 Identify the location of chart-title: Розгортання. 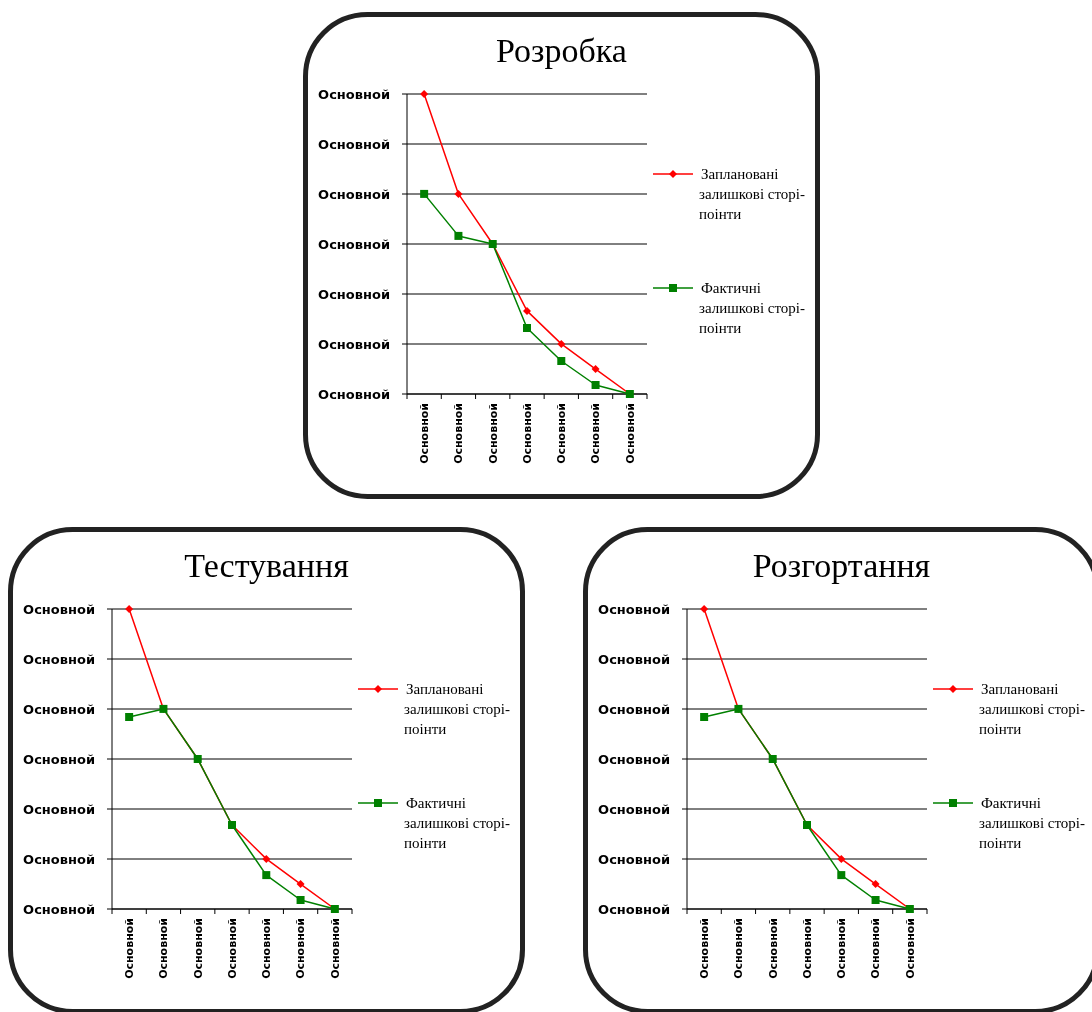
(841, 565).